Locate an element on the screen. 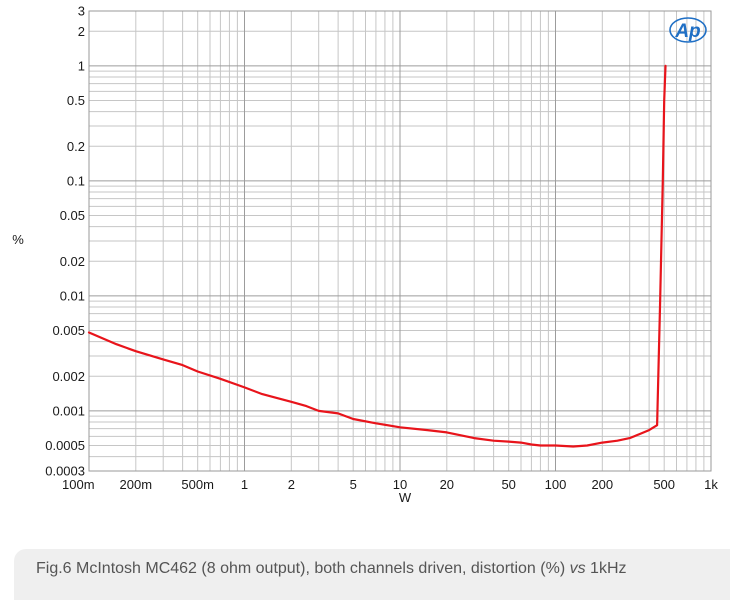 This screenshot has height=600, width=730. x-tick-label: 1k is located at coordinates (711, 484).